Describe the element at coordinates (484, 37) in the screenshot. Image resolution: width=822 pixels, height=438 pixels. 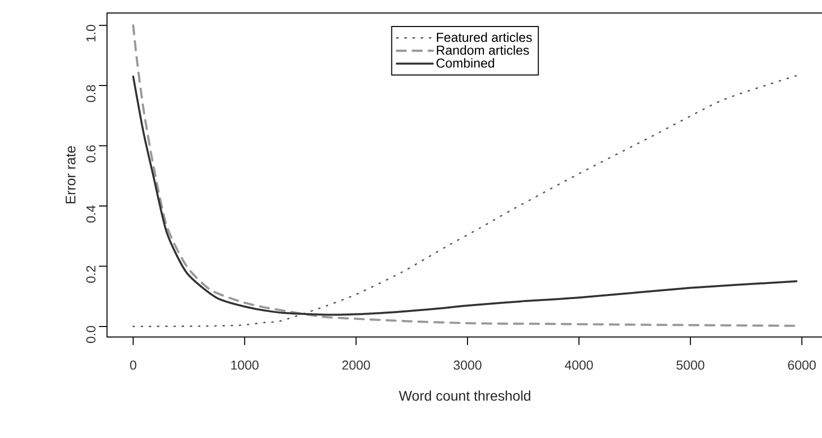
I see `legend-label: Featured articles` at that location.